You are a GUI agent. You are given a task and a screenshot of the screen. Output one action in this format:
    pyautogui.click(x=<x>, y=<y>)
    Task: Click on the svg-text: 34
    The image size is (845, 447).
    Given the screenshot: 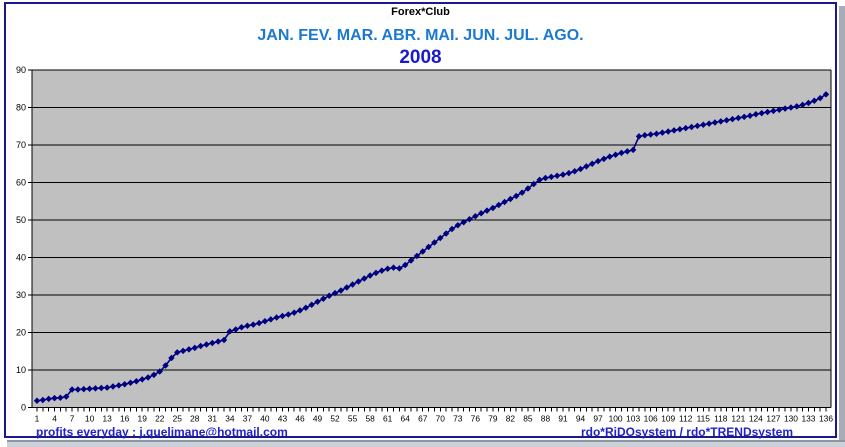 What is the action you would take?
    pyautogui.click(x=230, y=419)
    